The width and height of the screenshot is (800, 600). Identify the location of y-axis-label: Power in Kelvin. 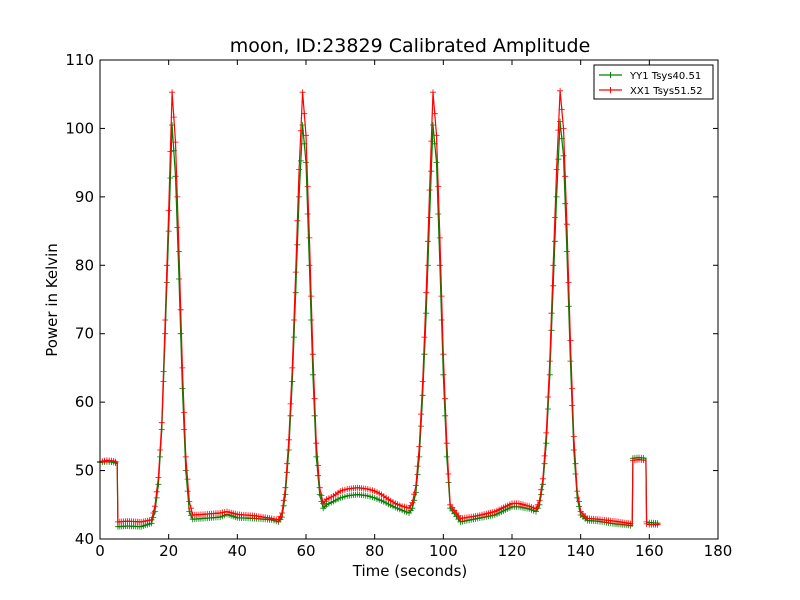
(52, 300).